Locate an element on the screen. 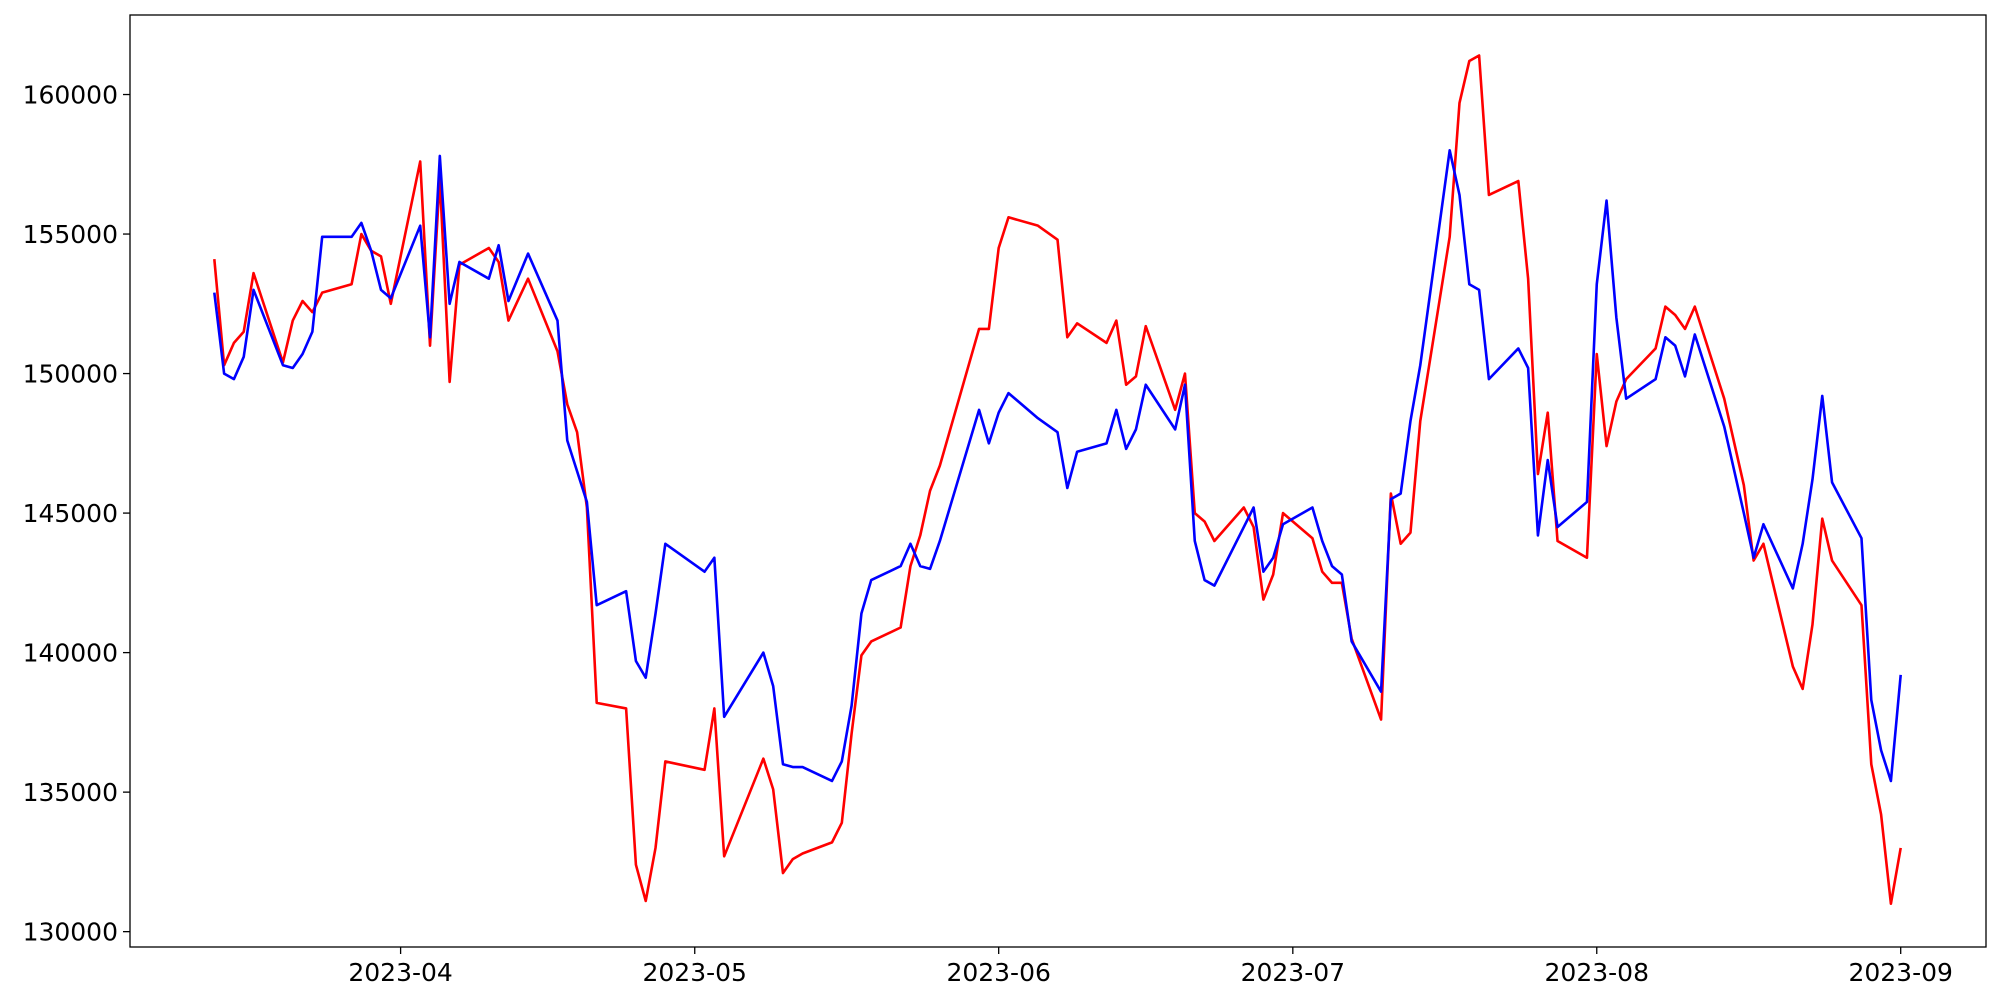 The height and width of the screenshot is (1000, 2000). y-tick-label: 140000 is located at coordinates (70, 653).